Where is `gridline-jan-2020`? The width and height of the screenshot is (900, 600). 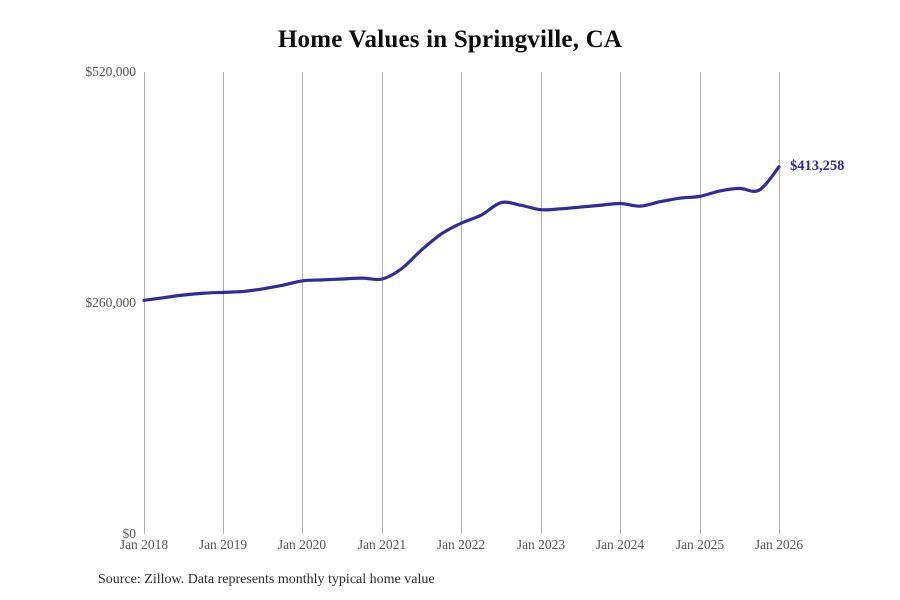
gridline-jan-2020 is located at coordinates (302, 303).